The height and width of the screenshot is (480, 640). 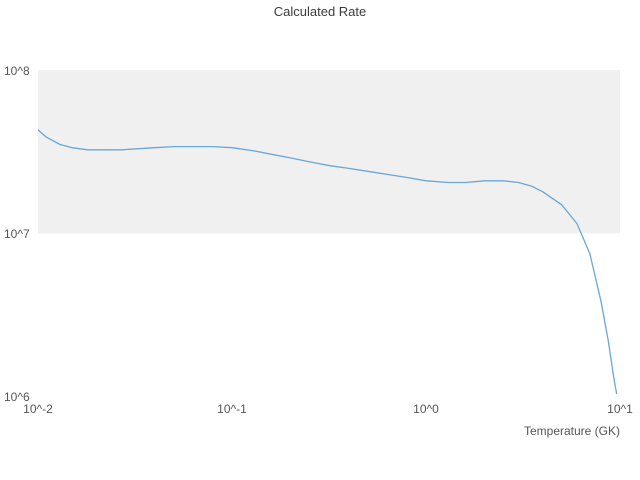 What do you see at coordinates (320, 11) in the screenshot?
I see `chart-title: Calculated Rate` at bounding box center [320, 11].